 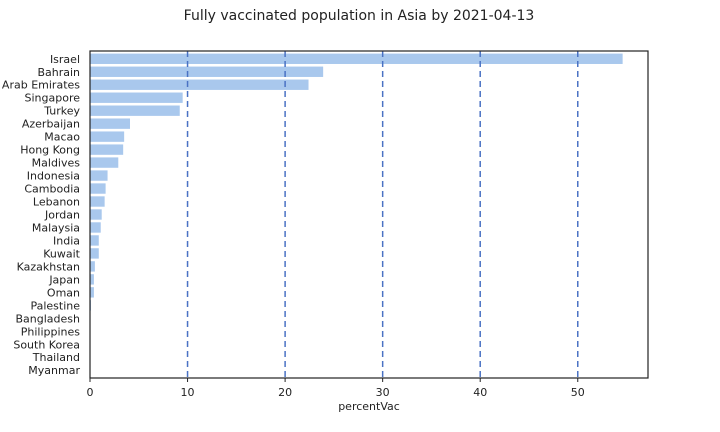 I want to click on x-tick-labels: 0 10 20 30 40 50, so click(x=336, y=388).